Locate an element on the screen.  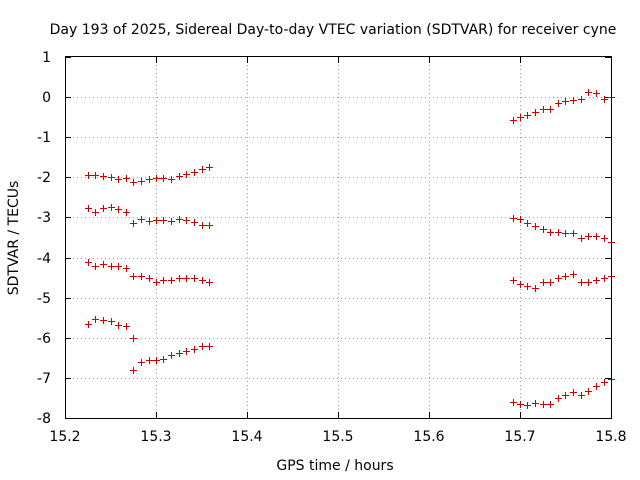
y-tick-label: -2 is located at coordinates (44, 178).